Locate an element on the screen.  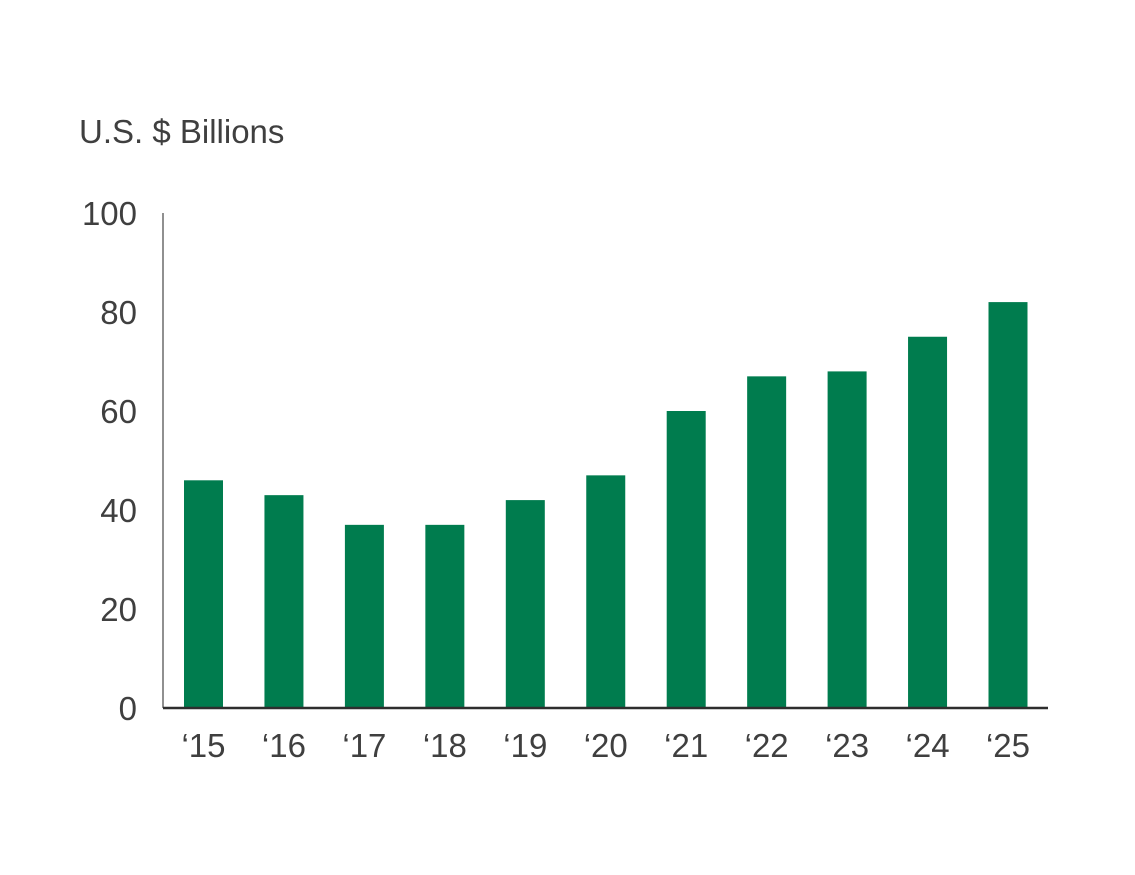
y-tick-label: 0 is located at coordinates (128, 708).